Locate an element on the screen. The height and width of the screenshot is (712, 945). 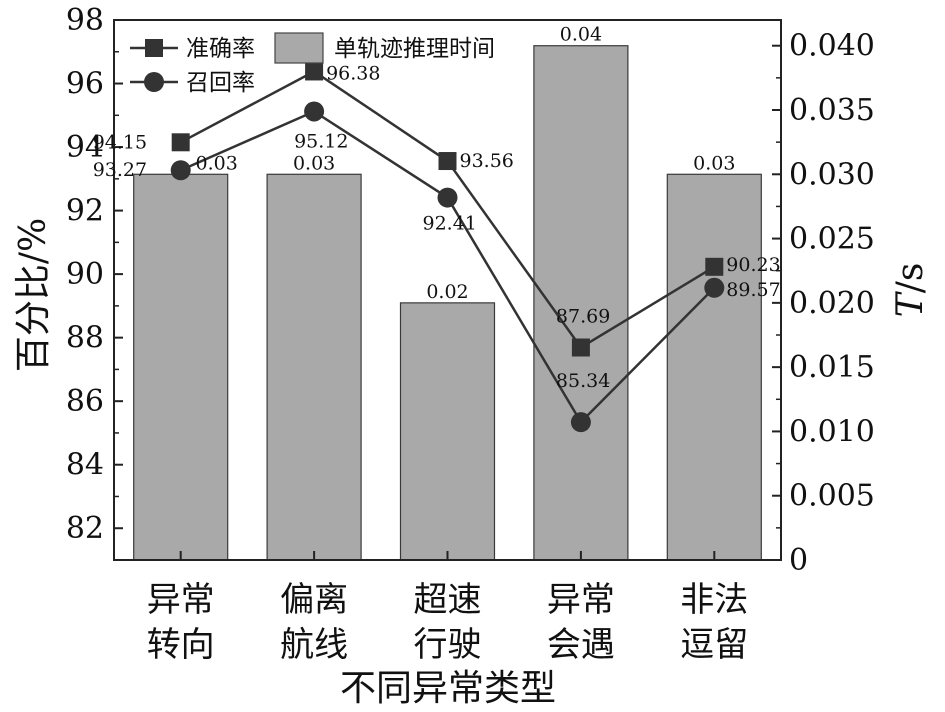
category-label-line2: 行驶 is located at coordinates (448, 645).